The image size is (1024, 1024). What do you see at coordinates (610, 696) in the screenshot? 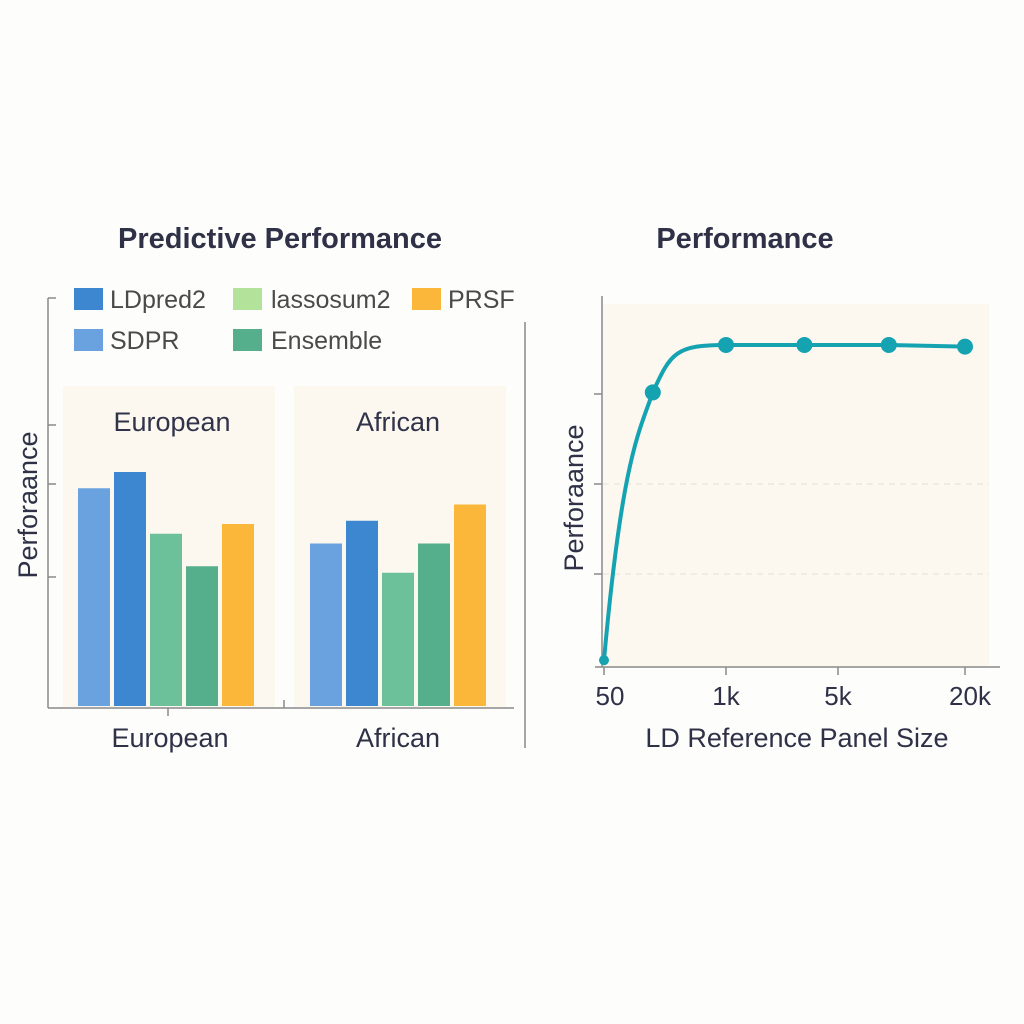
I see `x-tick-label-50: 50` at bounding box center [610, 696].